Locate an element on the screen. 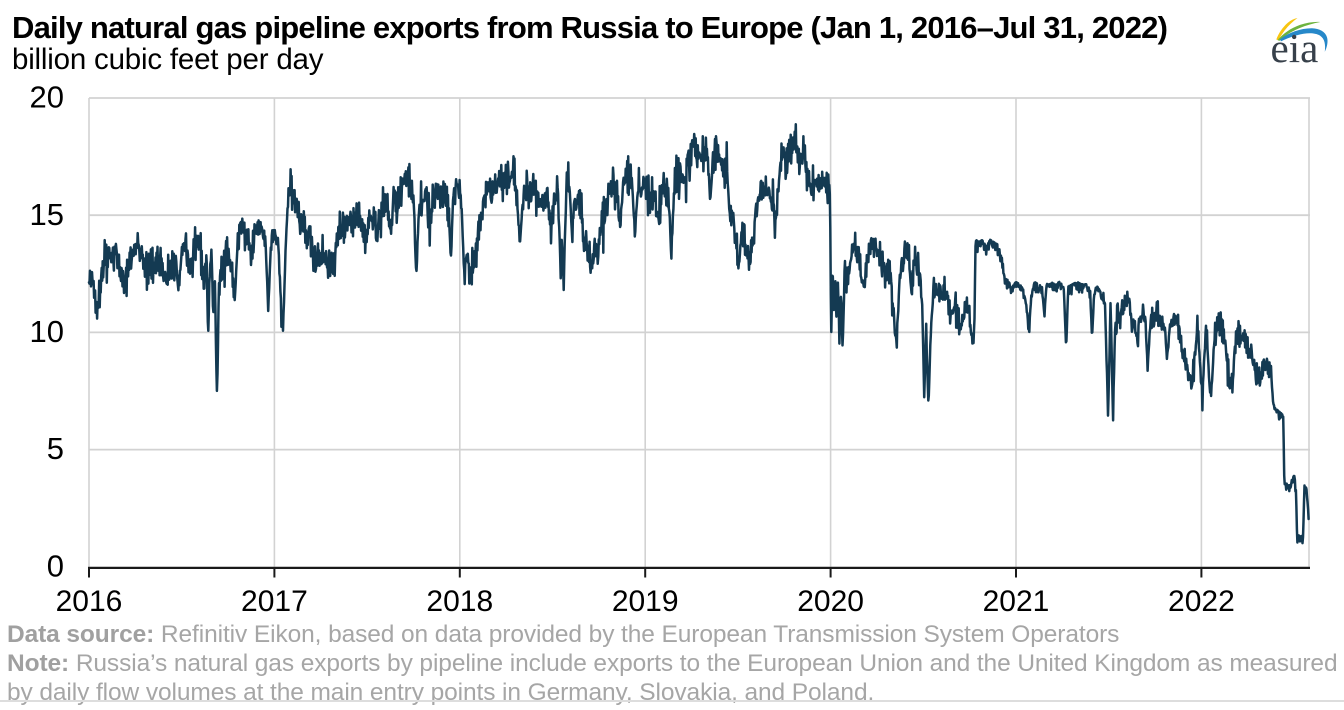  svg-text: 2022 is located at coordinates (1201, 601).